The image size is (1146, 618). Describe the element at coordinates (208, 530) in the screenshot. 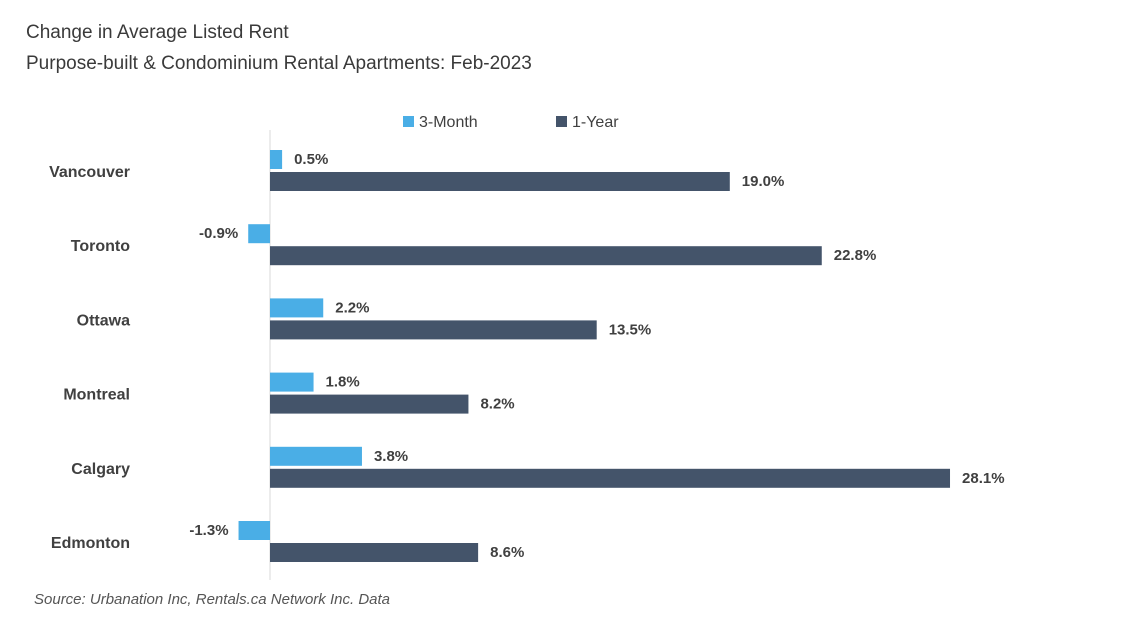

I see `data-label: -1.3%` at that location.